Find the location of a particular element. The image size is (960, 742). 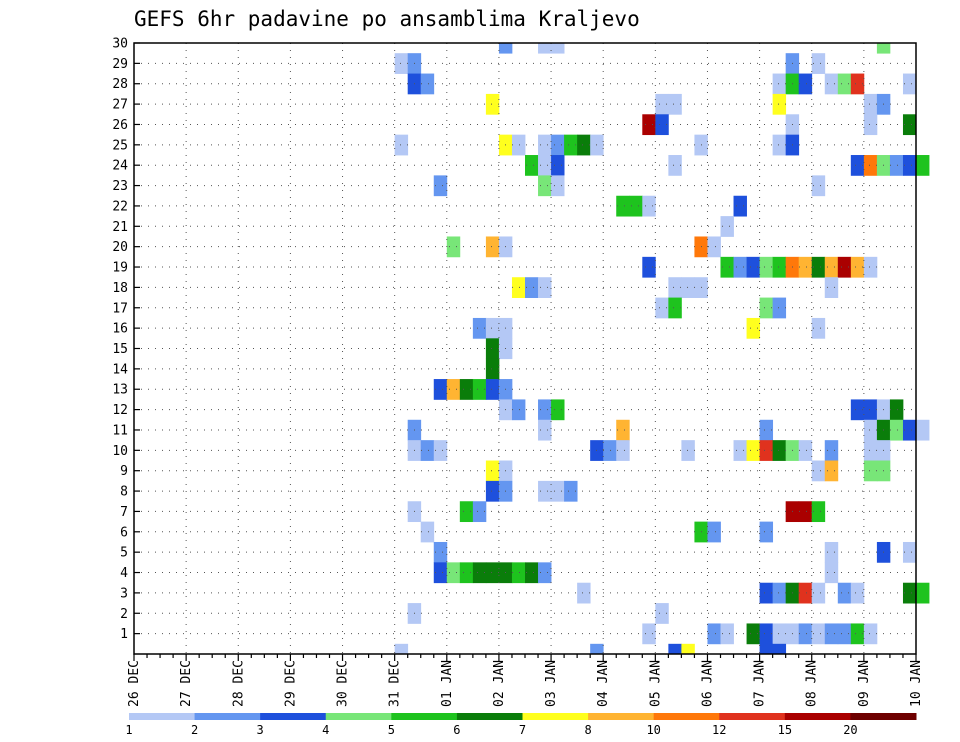

y-tick-label: 17 is located at coordinates (120, 308).